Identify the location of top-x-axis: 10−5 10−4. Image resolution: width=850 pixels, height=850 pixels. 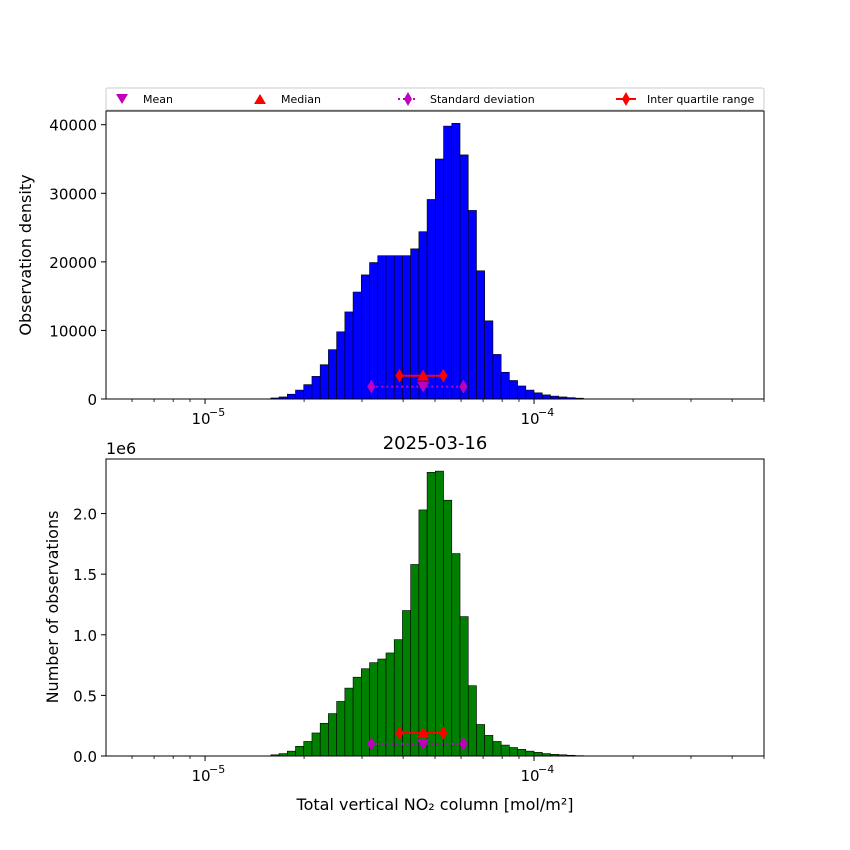
(448, 413).